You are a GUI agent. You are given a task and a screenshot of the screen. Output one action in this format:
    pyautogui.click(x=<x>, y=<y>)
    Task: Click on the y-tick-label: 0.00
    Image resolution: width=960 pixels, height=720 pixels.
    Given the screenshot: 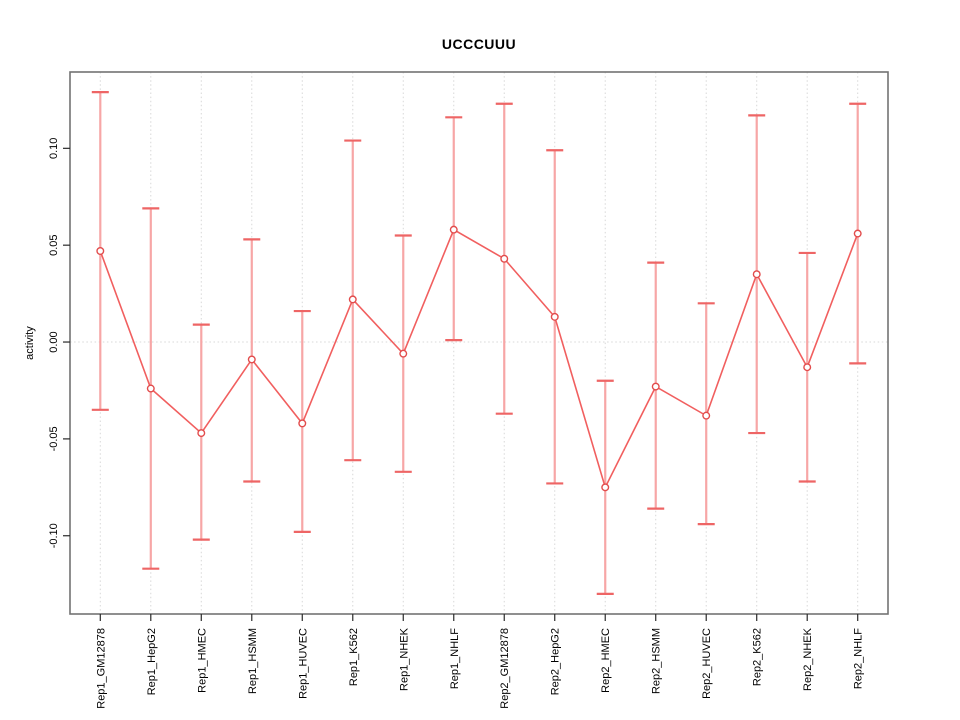 What is the action you would take?
    pyautogui.click(x=54, y=341)
    